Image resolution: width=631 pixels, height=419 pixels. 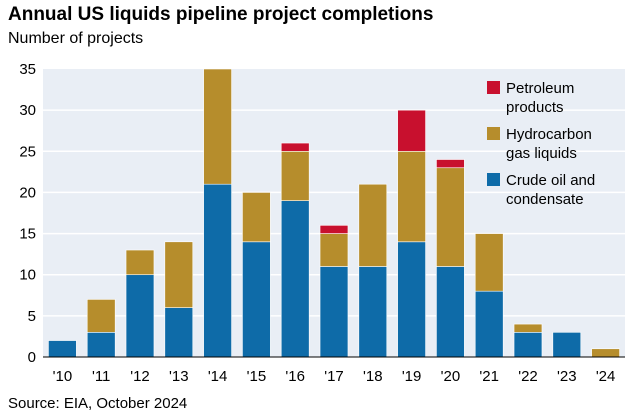 What do you see at coordinates (140, 376) in the screenshot?
I see `x-tick-label: '12` at bounding box center [140, 376].